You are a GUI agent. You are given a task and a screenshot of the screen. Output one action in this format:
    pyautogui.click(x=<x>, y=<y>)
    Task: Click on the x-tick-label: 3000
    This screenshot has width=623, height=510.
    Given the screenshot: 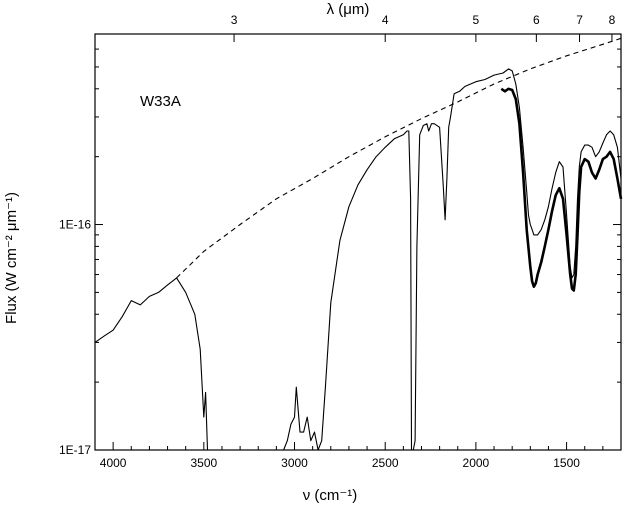 What is the action you would take?
    pyautogui.click(x=294, y=463)
    